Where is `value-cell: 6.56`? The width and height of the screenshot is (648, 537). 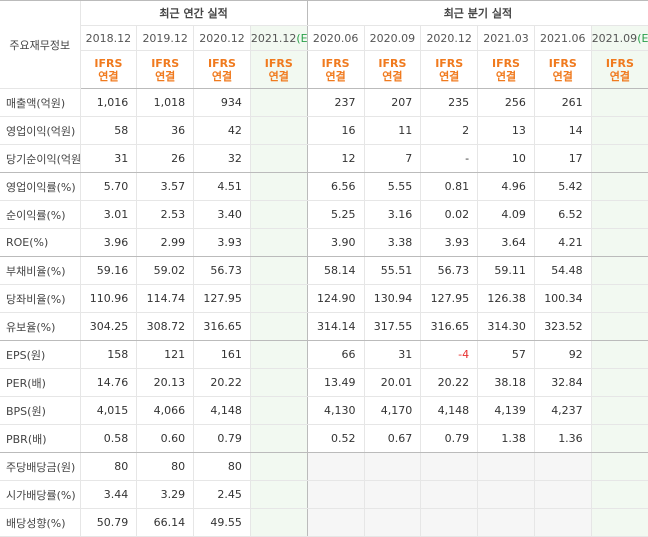 value-cell: 6.56 is located at coordinates (335, 186).